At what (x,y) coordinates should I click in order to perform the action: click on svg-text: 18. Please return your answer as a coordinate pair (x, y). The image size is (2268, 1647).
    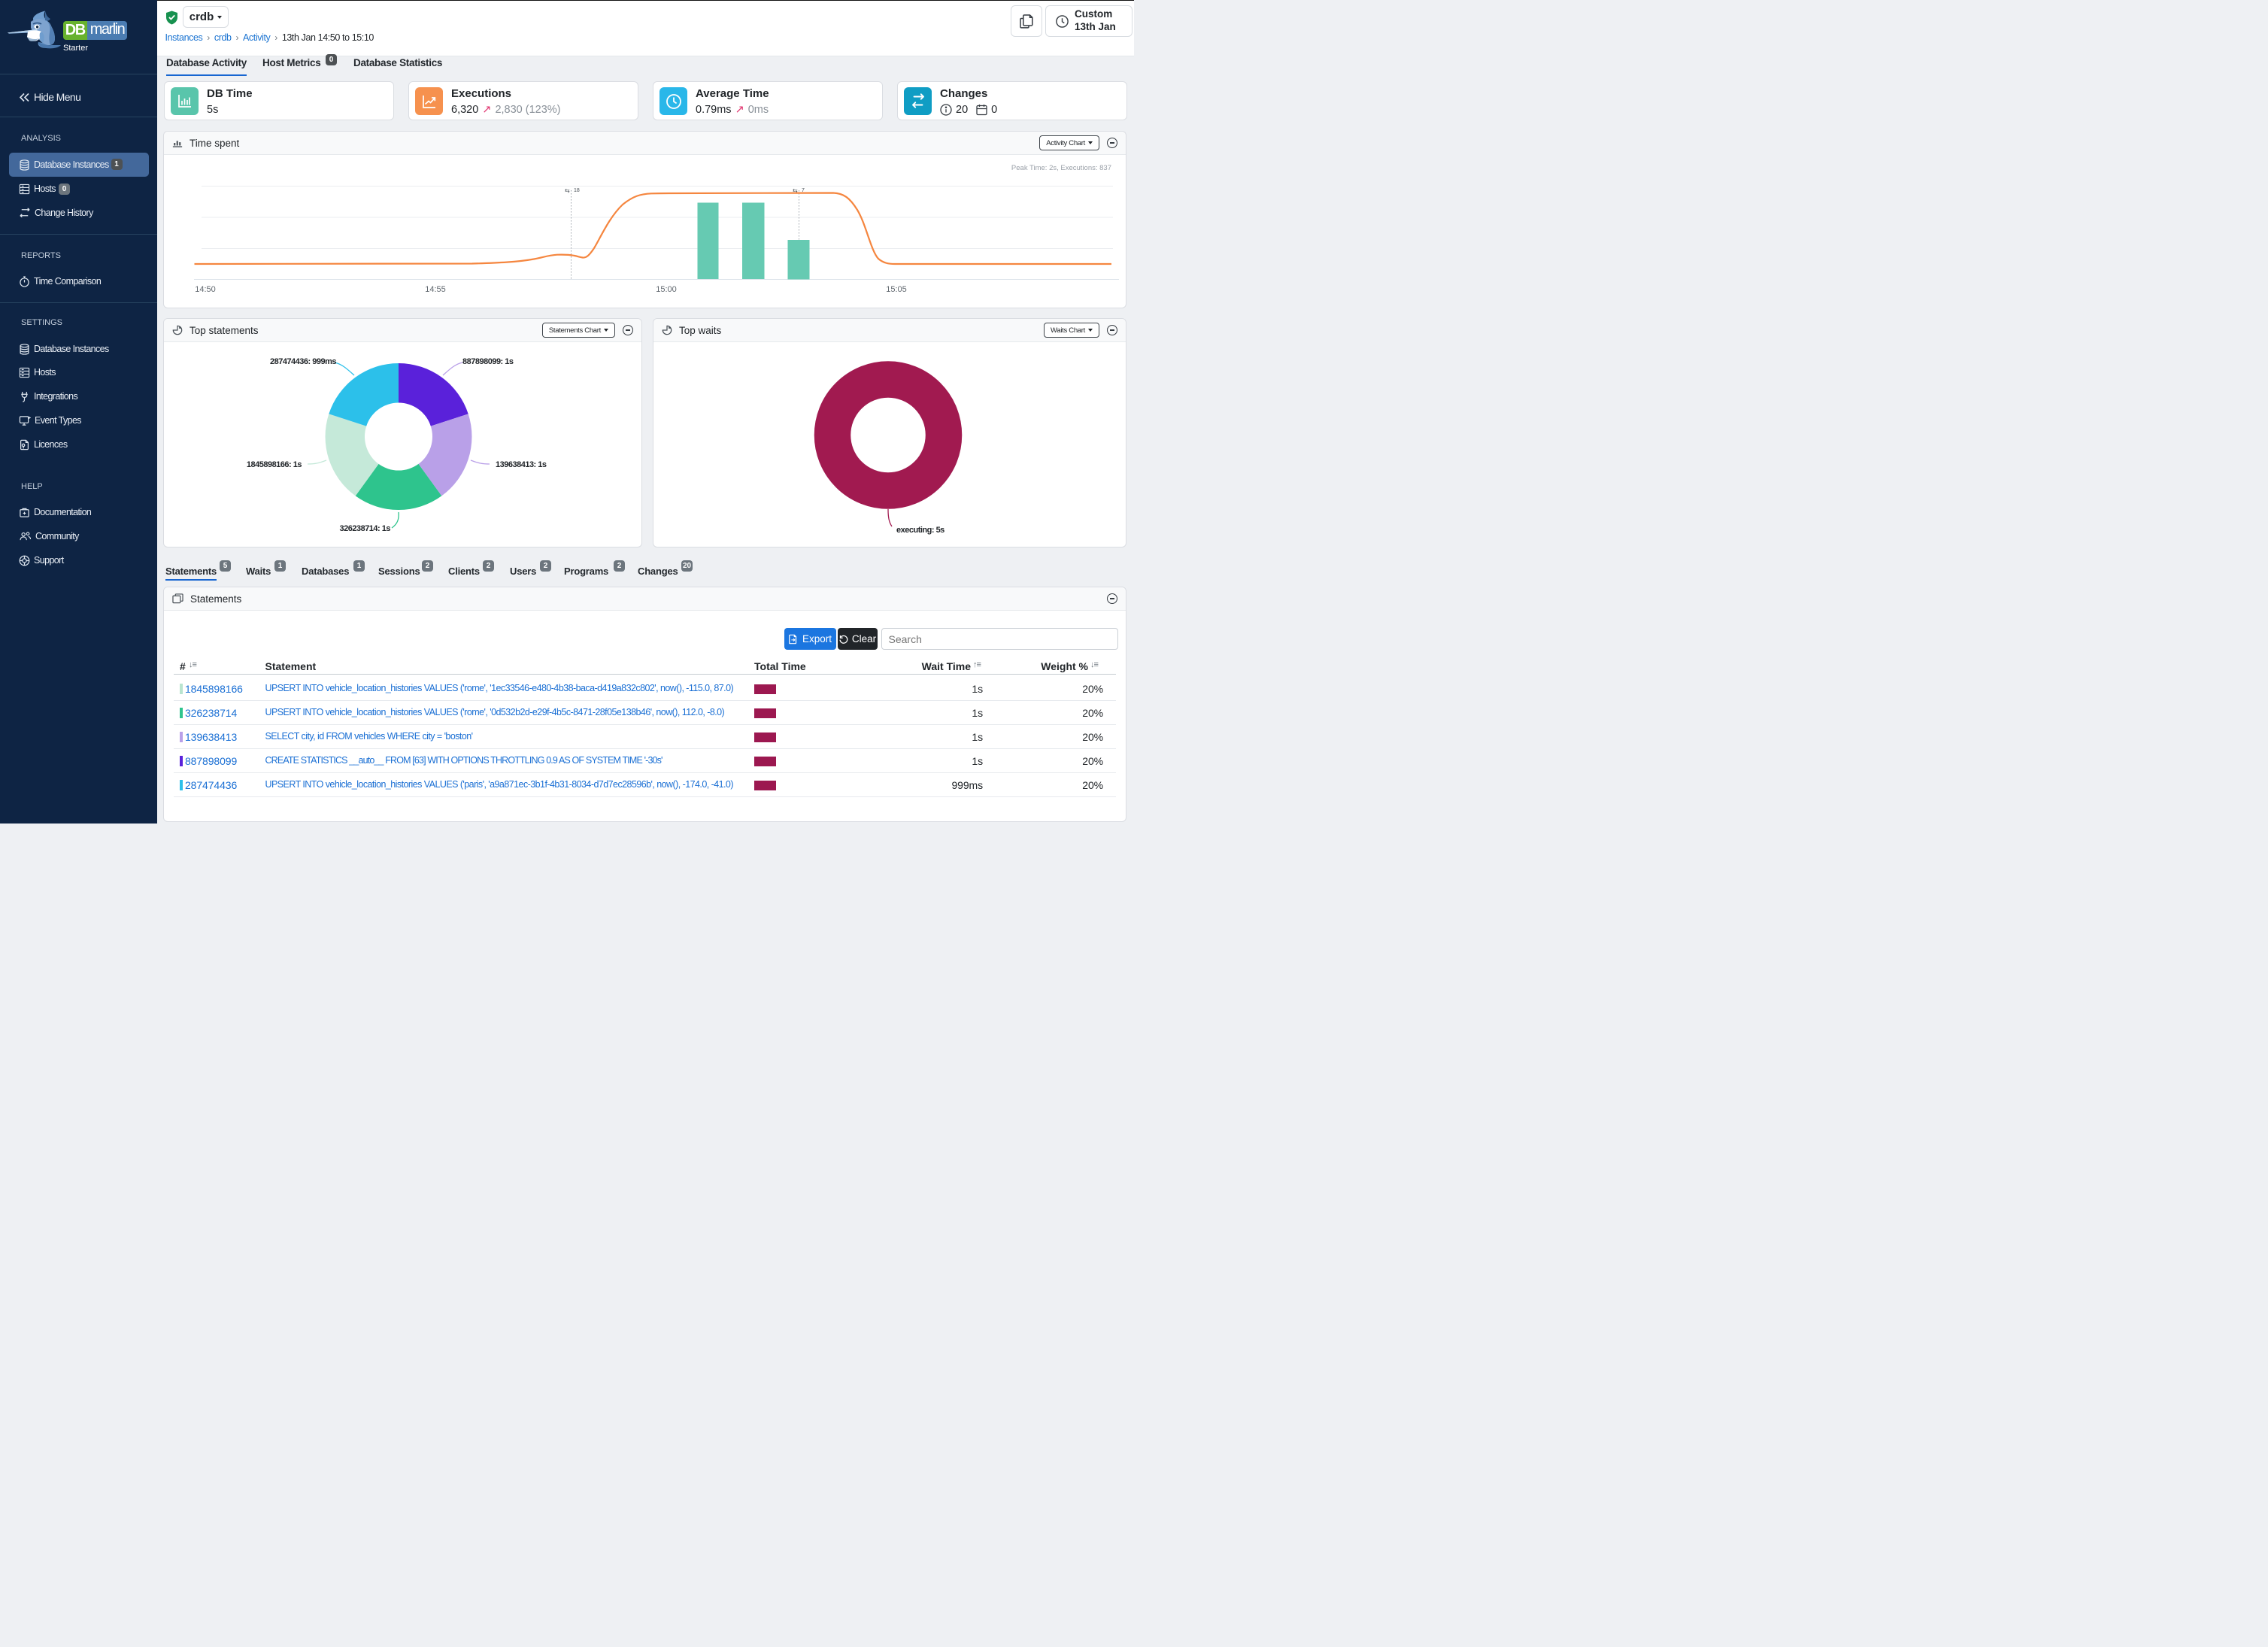
    Looking at the image, I should click on (577, 190).